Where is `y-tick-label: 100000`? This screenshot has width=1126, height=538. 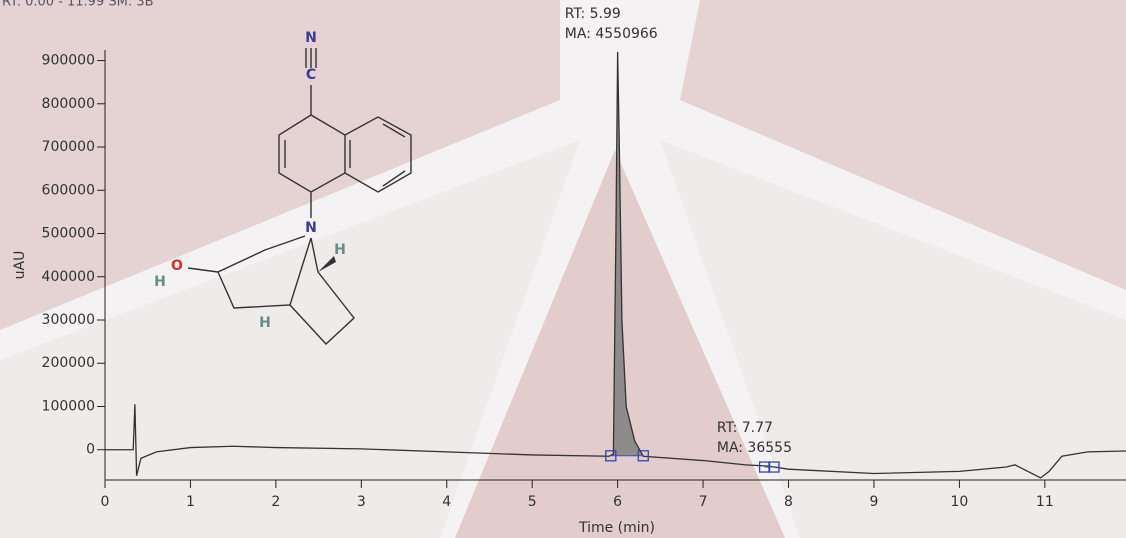
y-tick-label: 100000 is located at coordinates (68, 406).